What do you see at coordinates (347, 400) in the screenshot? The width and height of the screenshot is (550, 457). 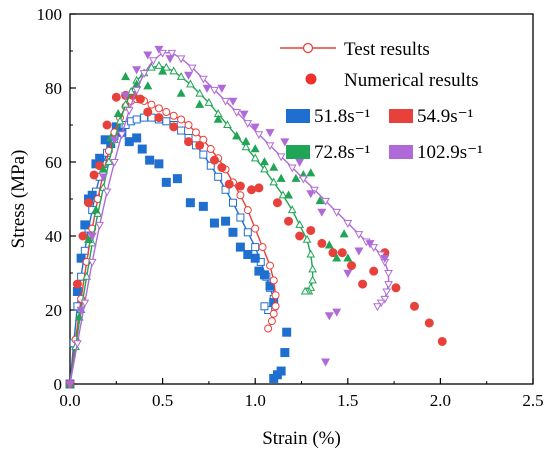 I see `x-tick-label: 1.5` at bounding box center [347, 400].